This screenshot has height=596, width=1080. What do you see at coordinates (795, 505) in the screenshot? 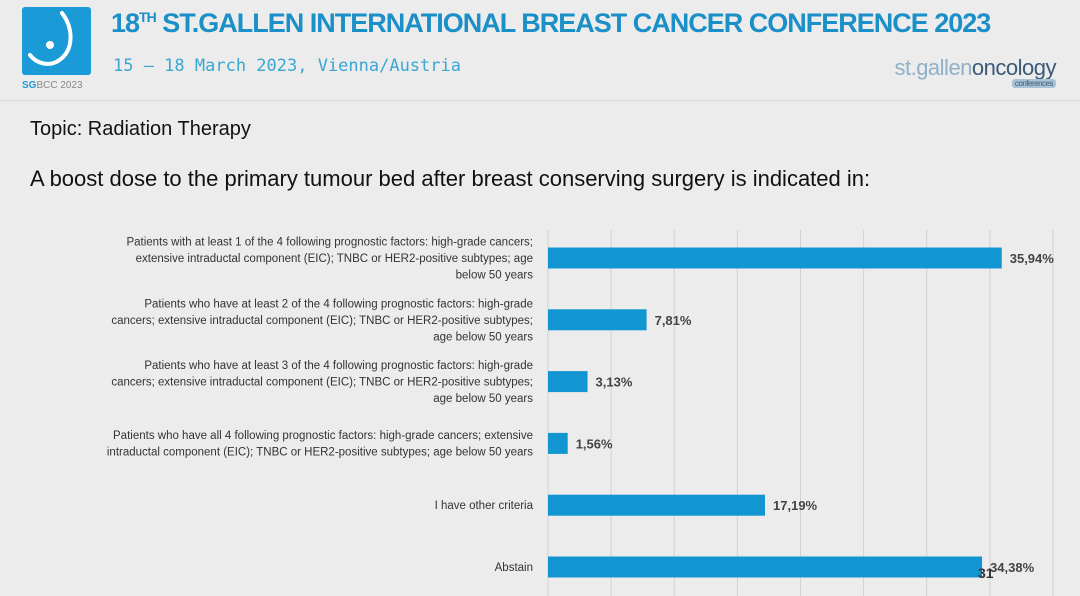
I see `data-label: 17,19%` at bounding box center [795, 505].